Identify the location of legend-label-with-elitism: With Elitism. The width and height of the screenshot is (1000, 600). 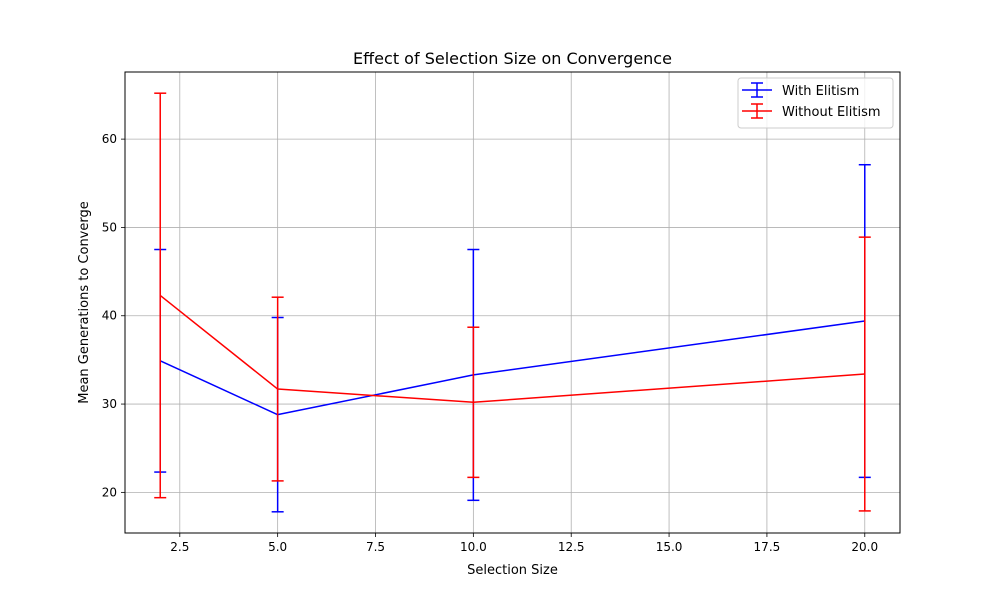
(820, 91).